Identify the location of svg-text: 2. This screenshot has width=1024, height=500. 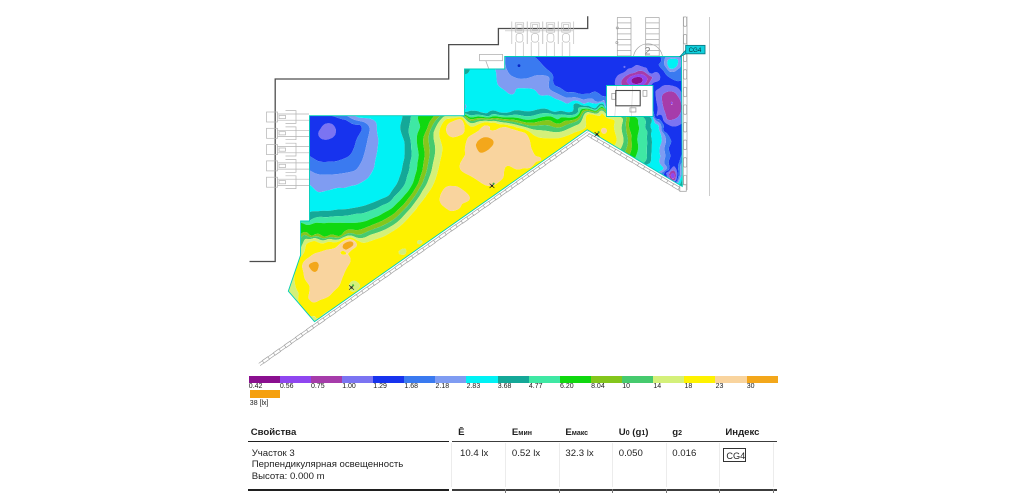
(648, 52).